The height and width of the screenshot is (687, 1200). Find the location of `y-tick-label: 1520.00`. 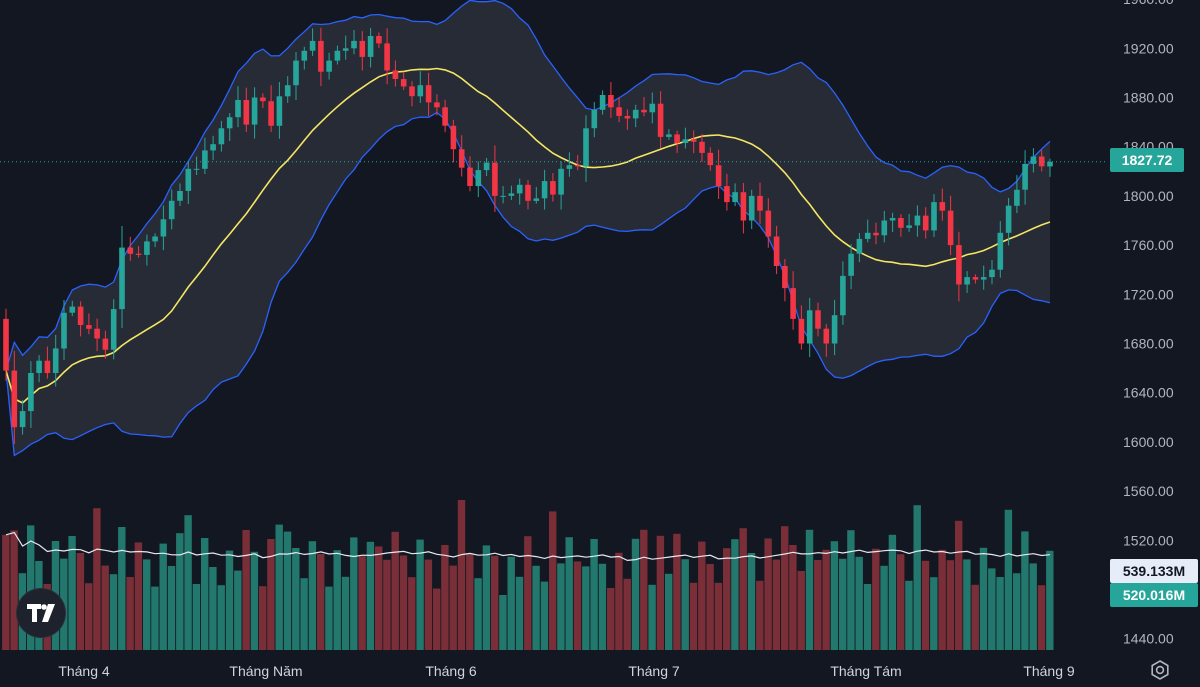

y-tick-label: 1520.00 is located at coordinates (1148, 540).